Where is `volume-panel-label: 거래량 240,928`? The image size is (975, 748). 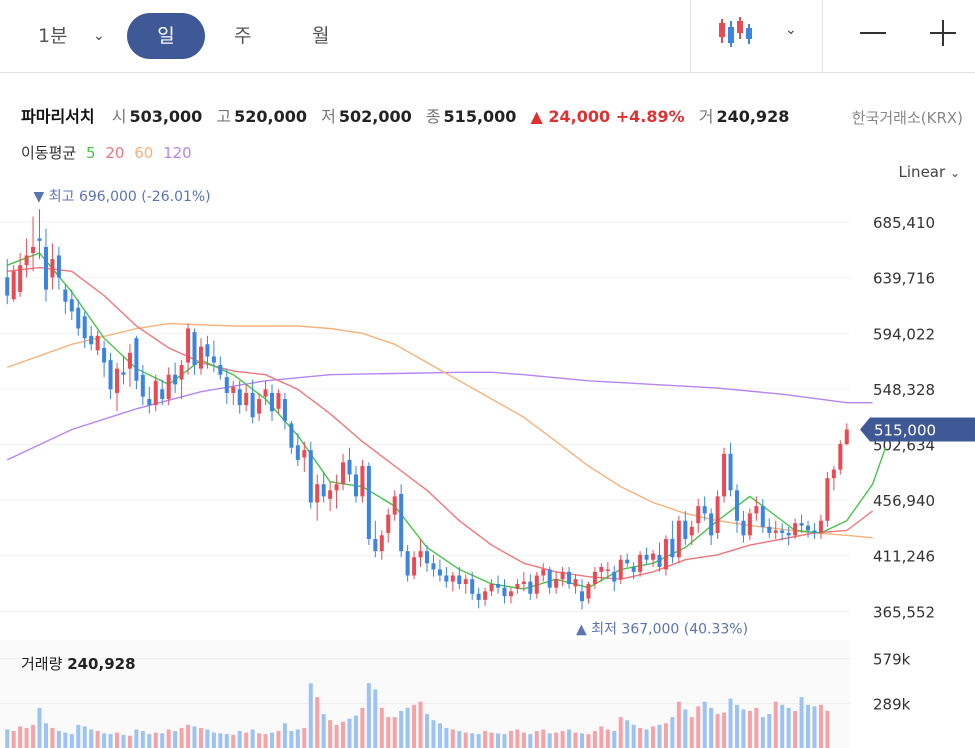
volume-panel-label: 거래량 240,928 is located at coordinates (78, 663).